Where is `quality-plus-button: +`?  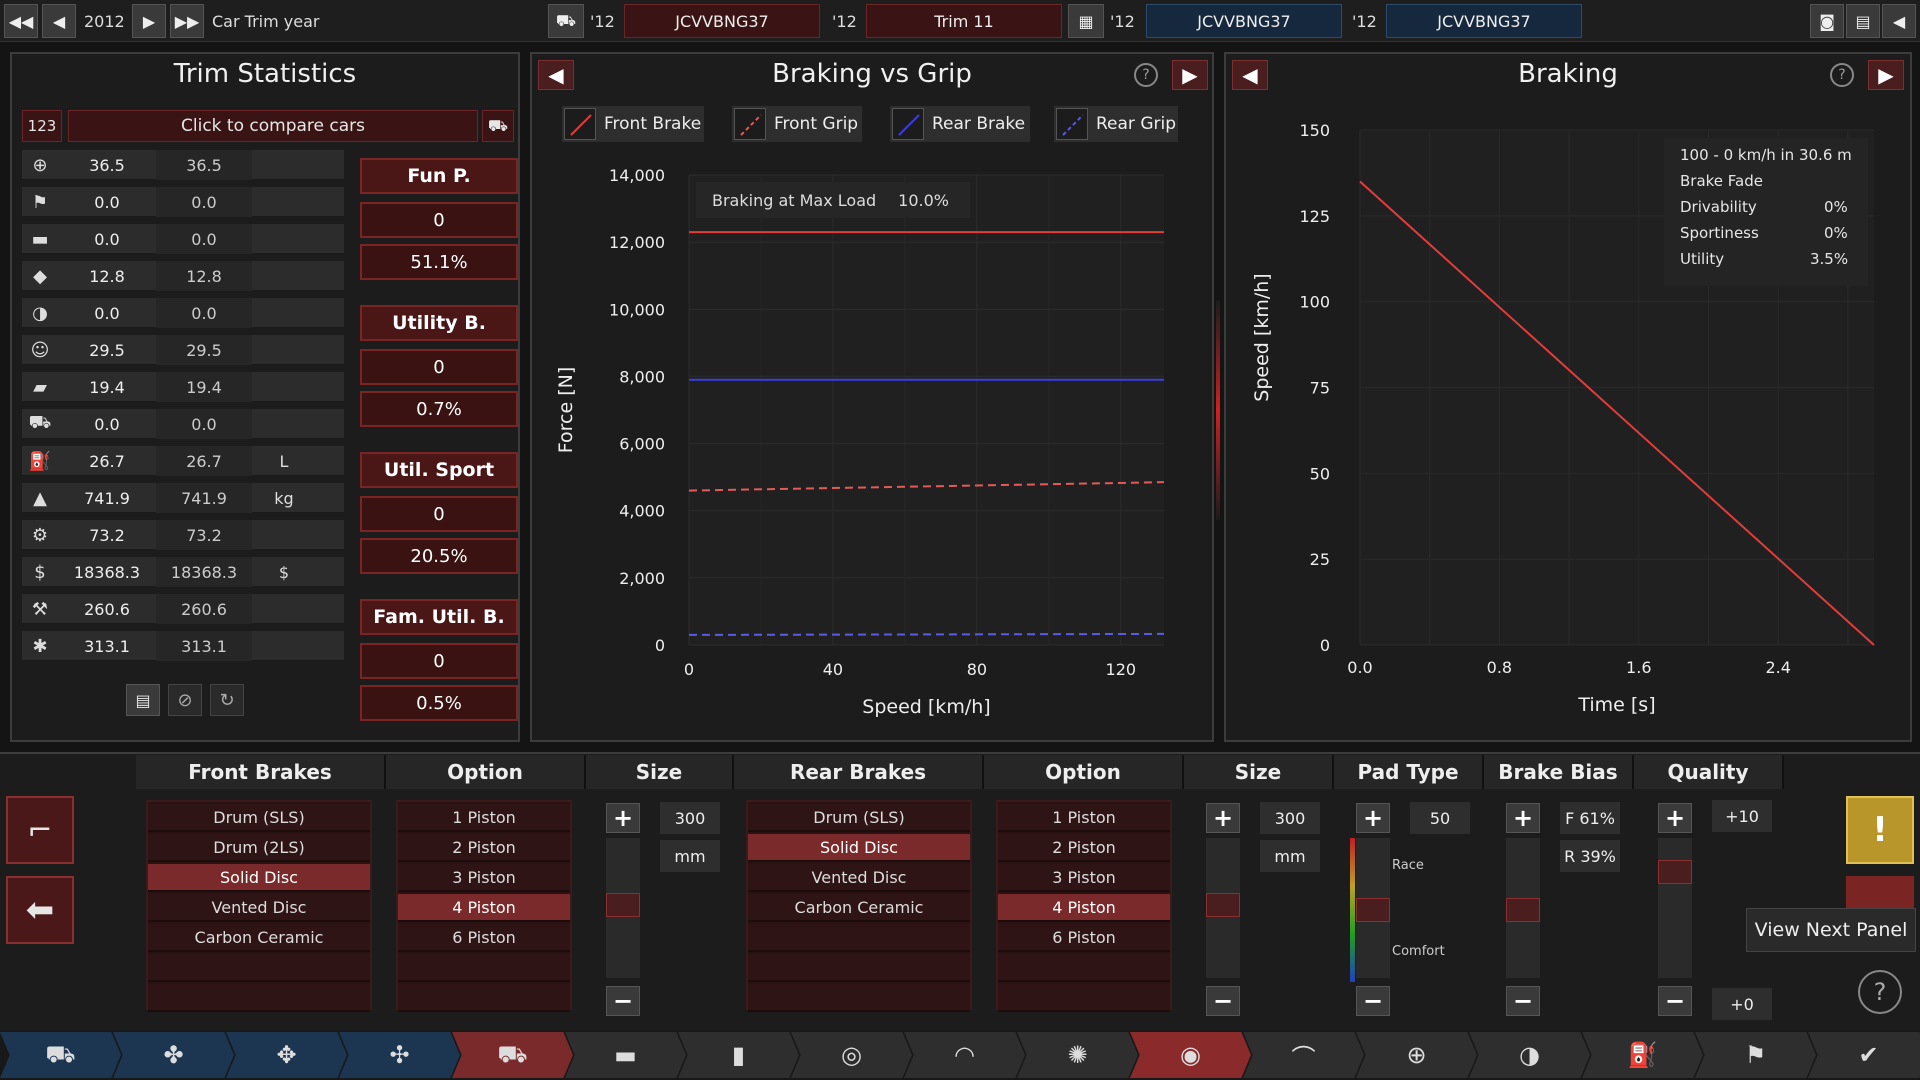
quality-plus-button: + is located at coordinates (1675, 818).